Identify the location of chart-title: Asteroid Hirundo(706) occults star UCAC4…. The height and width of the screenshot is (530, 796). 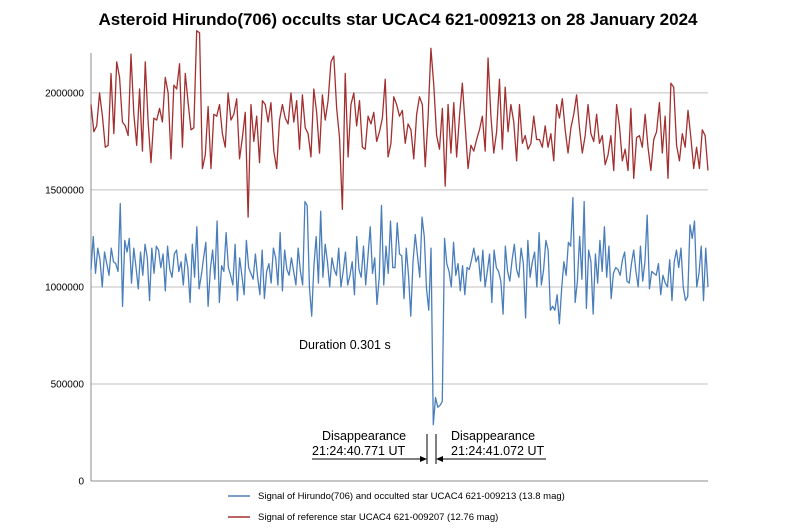
(398, 19).